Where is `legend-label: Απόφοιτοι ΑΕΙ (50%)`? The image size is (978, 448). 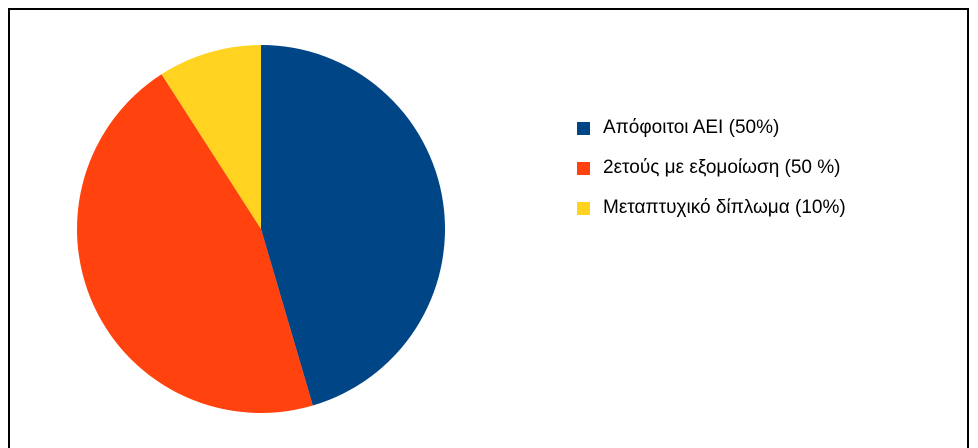
legend-label: Απόφοιτοι ΑΕΙ (50%) is located at coordinates (691, 127).